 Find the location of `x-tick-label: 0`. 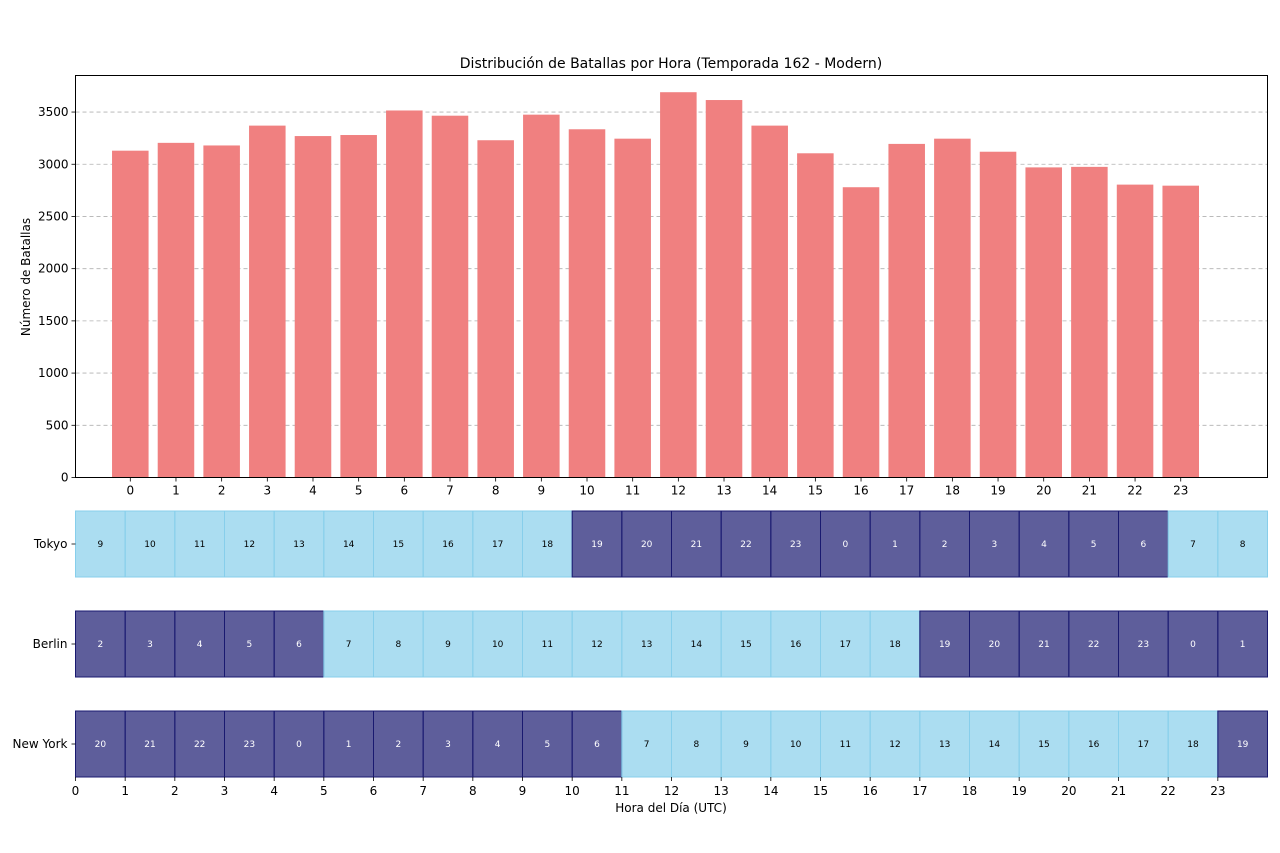

x-tick-label: 0 is located at coordinates (76, 791).